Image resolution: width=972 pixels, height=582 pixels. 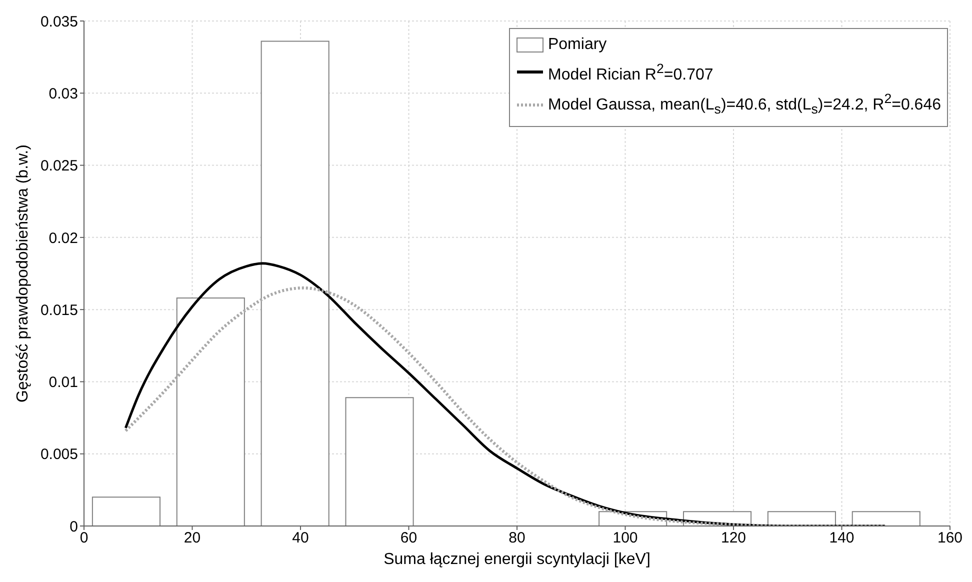 I want to click on x-tick-label: 60, so click(x=409, y=538).